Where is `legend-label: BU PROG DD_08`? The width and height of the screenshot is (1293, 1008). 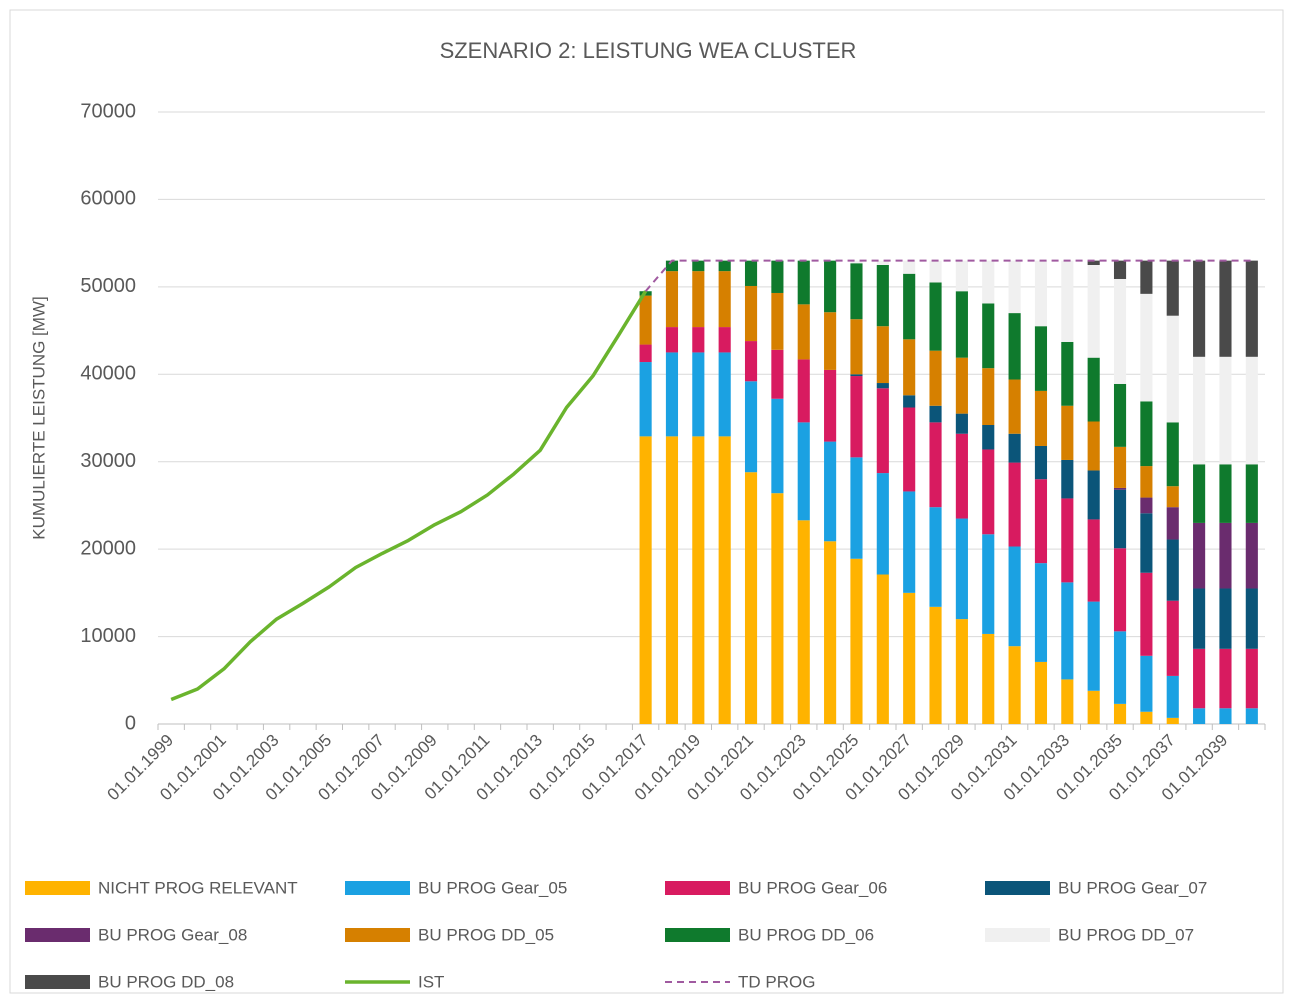 legend-label: BU PROG DD_08 is located at coordinates (166, 981).